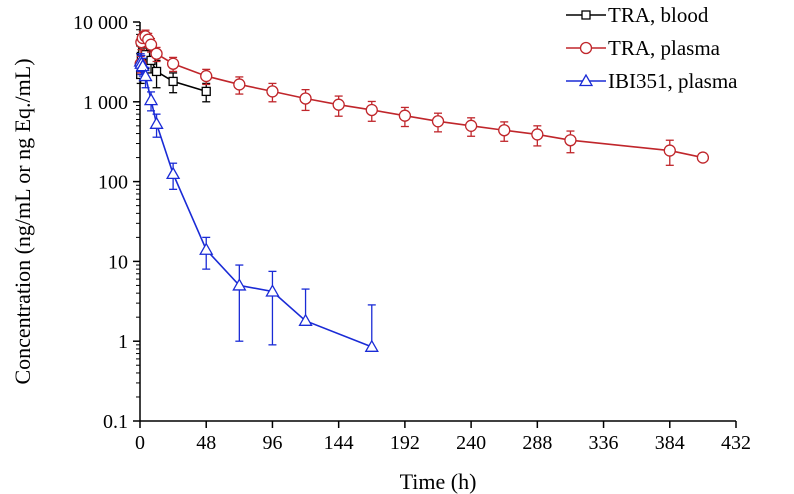  I want to click on y-tick-label: 100, so click(113, 183).